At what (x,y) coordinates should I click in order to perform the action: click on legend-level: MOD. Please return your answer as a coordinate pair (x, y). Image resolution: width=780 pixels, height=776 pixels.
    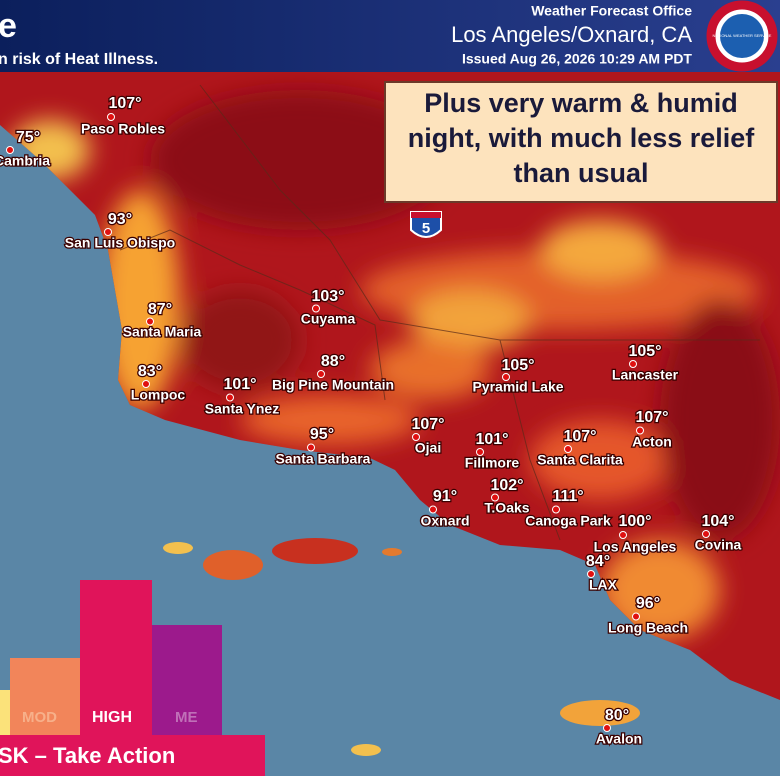
    Looking at the image, I should click on (39, 717).